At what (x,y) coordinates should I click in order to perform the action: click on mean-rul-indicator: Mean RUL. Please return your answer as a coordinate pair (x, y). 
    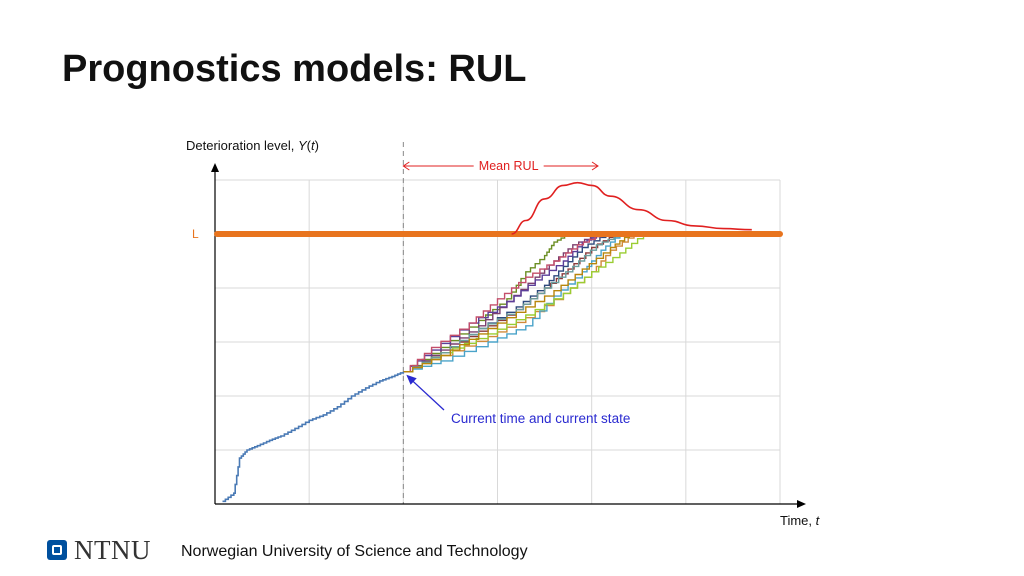
    Looking at the image, I should click on (500, 166).